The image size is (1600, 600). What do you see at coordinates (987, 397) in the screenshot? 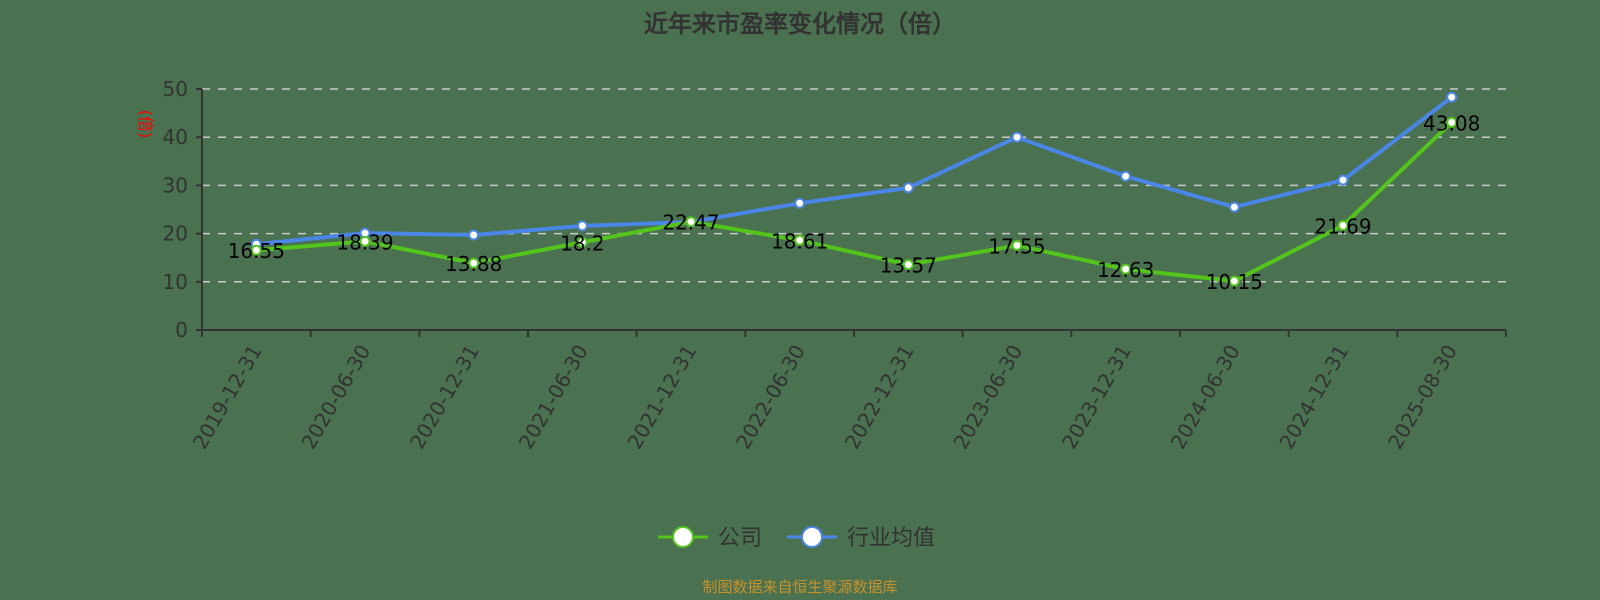
I see `x-tick-label: 2023-06-30` at bounding box center [987, 397].